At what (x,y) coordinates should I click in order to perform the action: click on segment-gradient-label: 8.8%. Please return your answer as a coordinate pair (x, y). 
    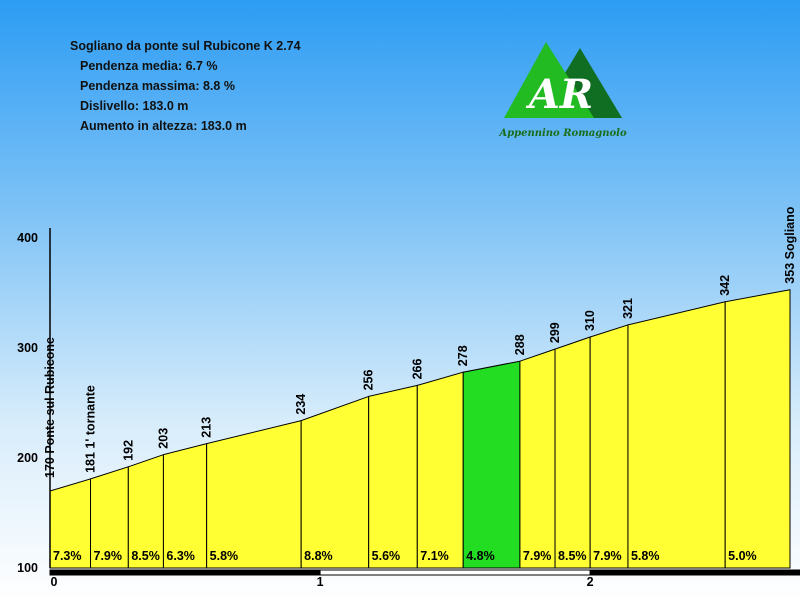
    Looking at the image, I should click on (318, 556).